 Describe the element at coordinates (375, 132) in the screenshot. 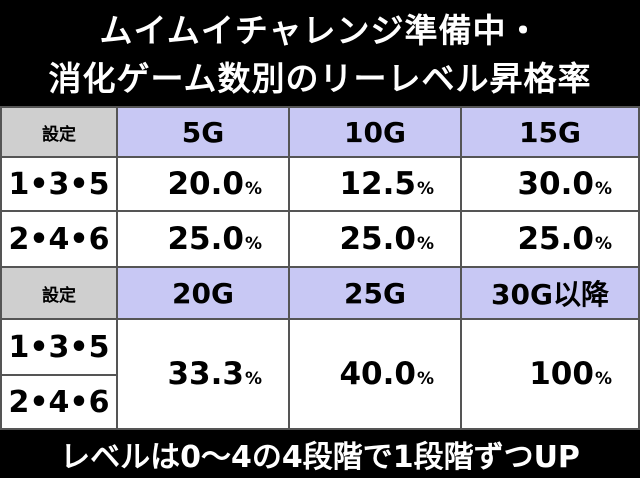

I see `col-header-10g: 10G` at that location.